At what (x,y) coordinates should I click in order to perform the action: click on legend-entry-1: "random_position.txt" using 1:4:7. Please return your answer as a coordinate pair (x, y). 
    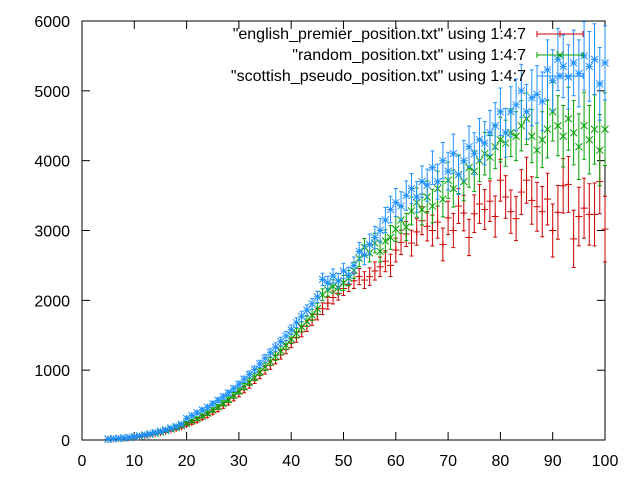
    Looking at the image, I should click on (438, 55).